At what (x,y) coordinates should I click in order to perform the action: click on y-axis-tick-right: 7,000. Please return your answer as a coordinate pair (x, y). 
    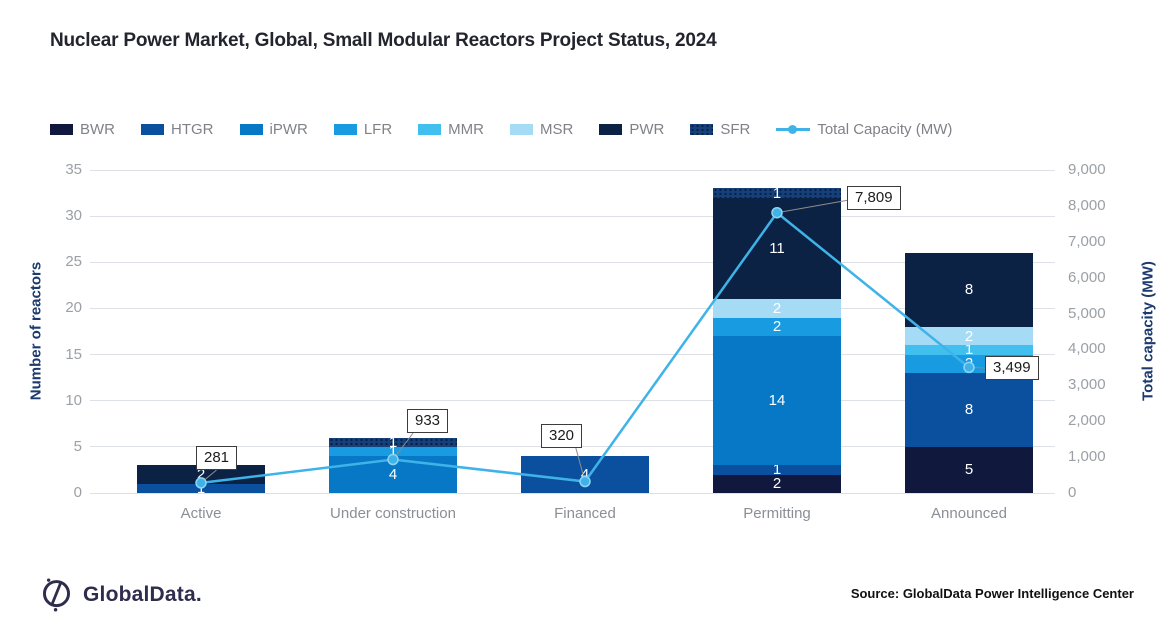
    Looking at the image, I should click on (1087, 241).